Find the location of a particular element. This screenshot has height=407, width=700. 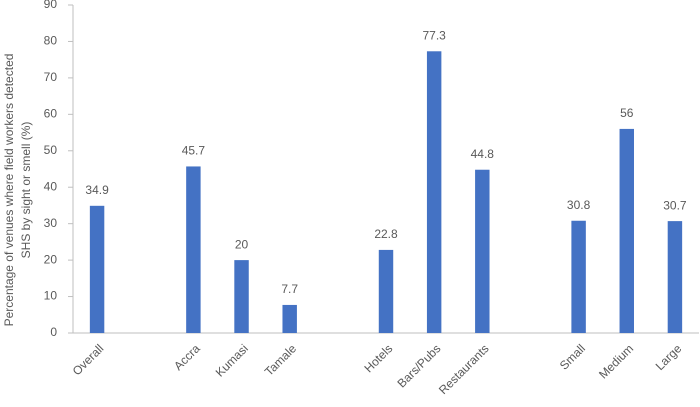

y-tick-label: 80 is located at coordinates (51, 41).